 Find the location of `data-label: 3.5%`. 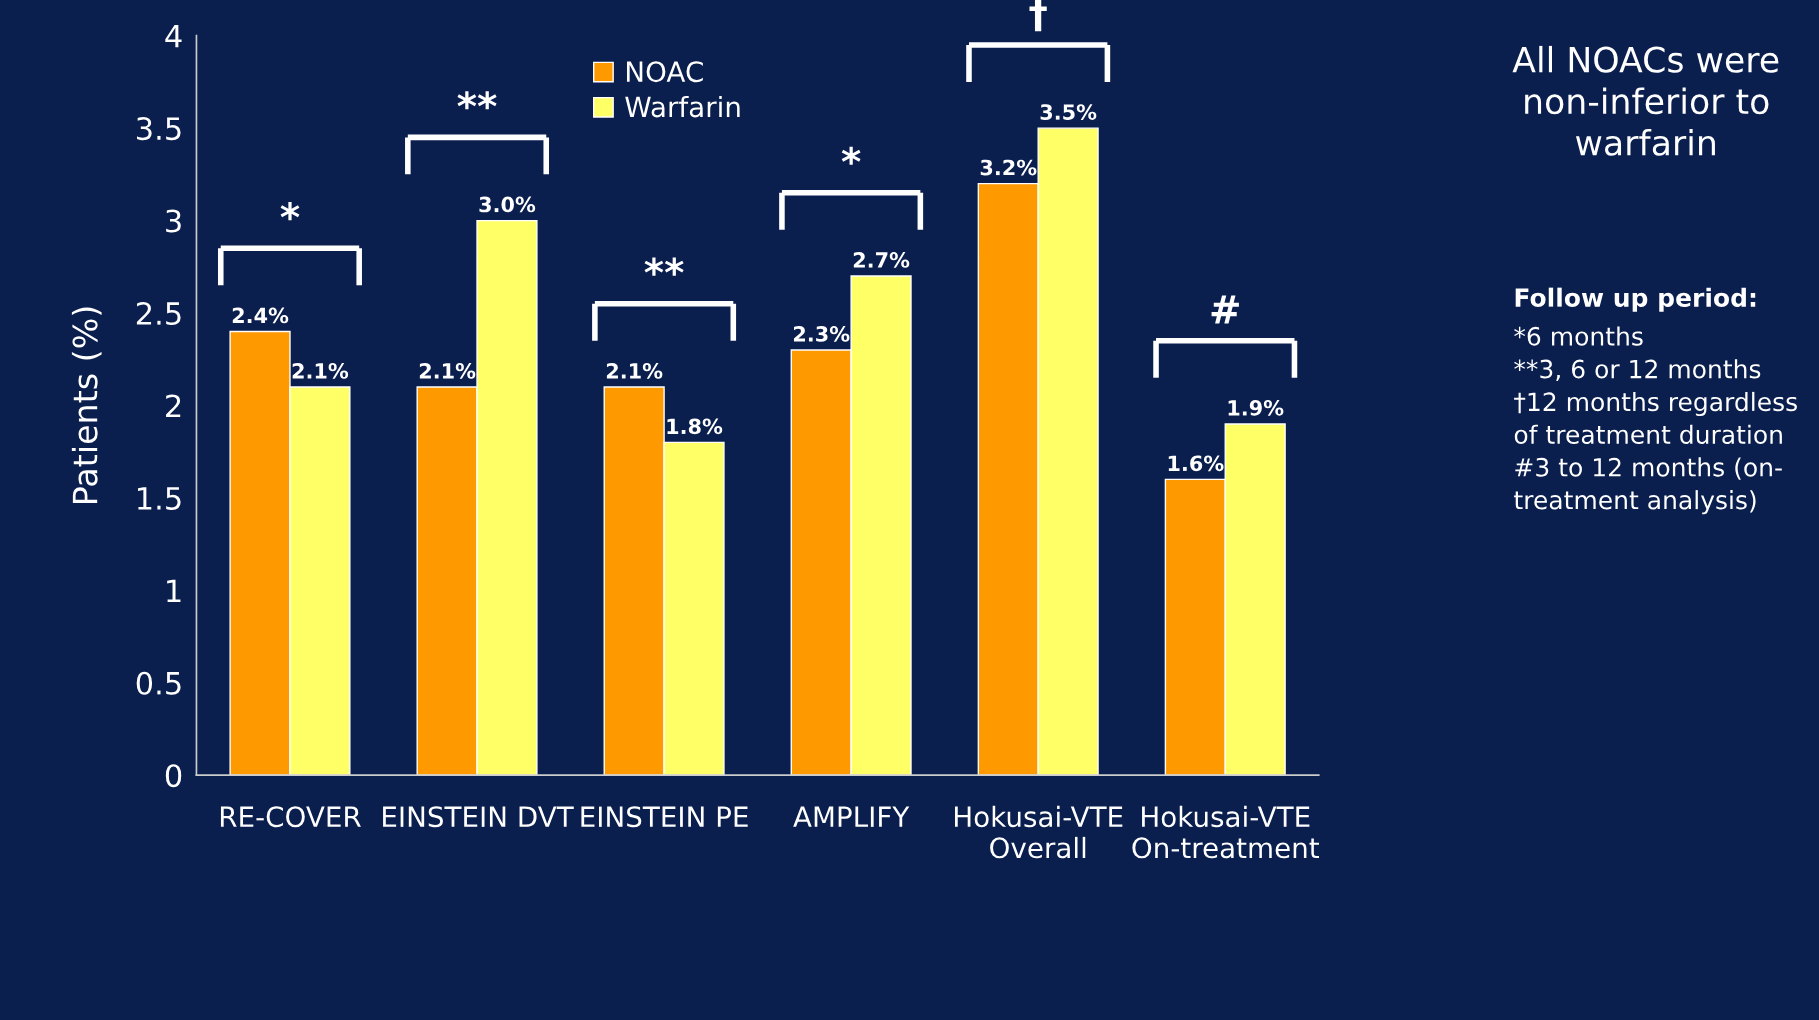

data-label: 3.5% is located at coordinates (1068, 112).